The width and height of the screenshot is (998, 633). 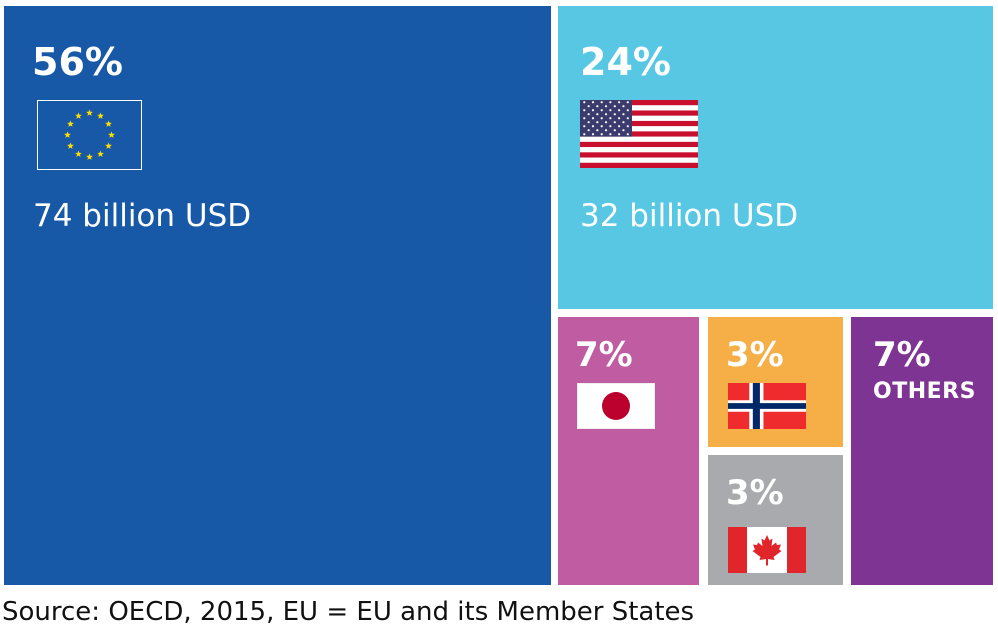 What do you see at coordinates (77, 62) in the screenshot?
I see `eu-percent: 56%` at bounding box center [77, 62].